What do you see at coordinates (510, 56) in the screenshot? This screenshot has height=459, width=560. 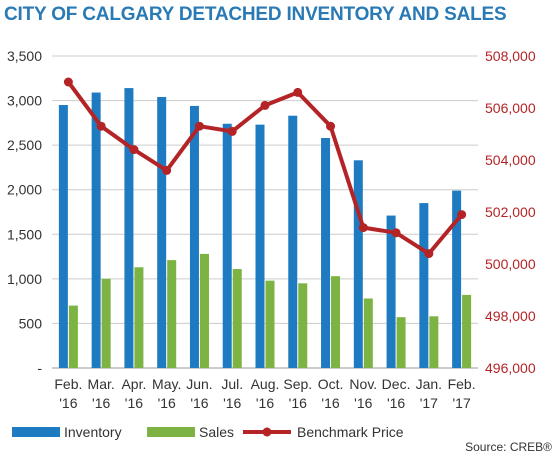 I see `right-tick-label: 508,000` at bounding box center [510, 56].